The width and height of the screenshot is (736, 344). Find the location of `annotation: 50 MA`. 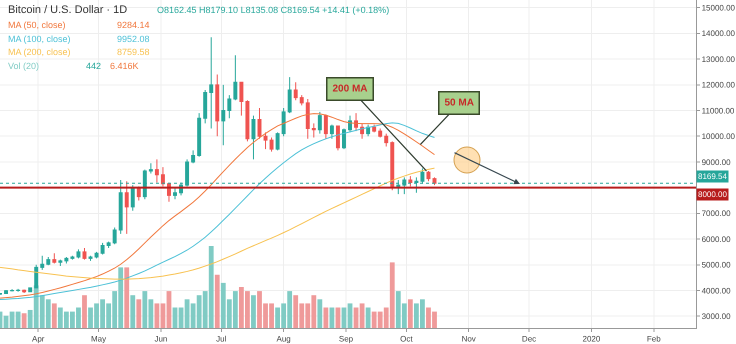

annotation: 50 MA is located at coordinates (459, 103).